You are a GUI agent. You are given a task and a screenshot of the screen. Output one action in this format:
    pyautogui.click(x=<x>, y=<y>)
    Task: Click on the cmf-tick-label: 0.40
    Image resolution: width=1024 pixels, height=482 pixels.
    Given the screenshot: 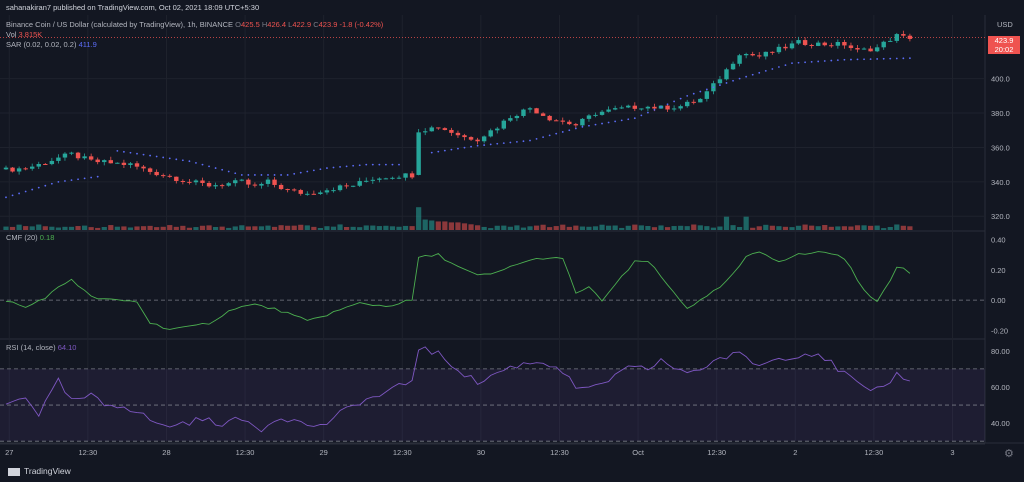 What is the action you would take?
    pyautogui.click(x=998, y=240)
    